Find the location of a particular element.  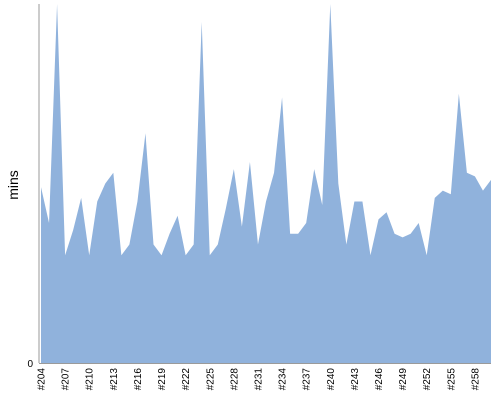

x-tick-label: #255 is located at coordinates (451, 379).